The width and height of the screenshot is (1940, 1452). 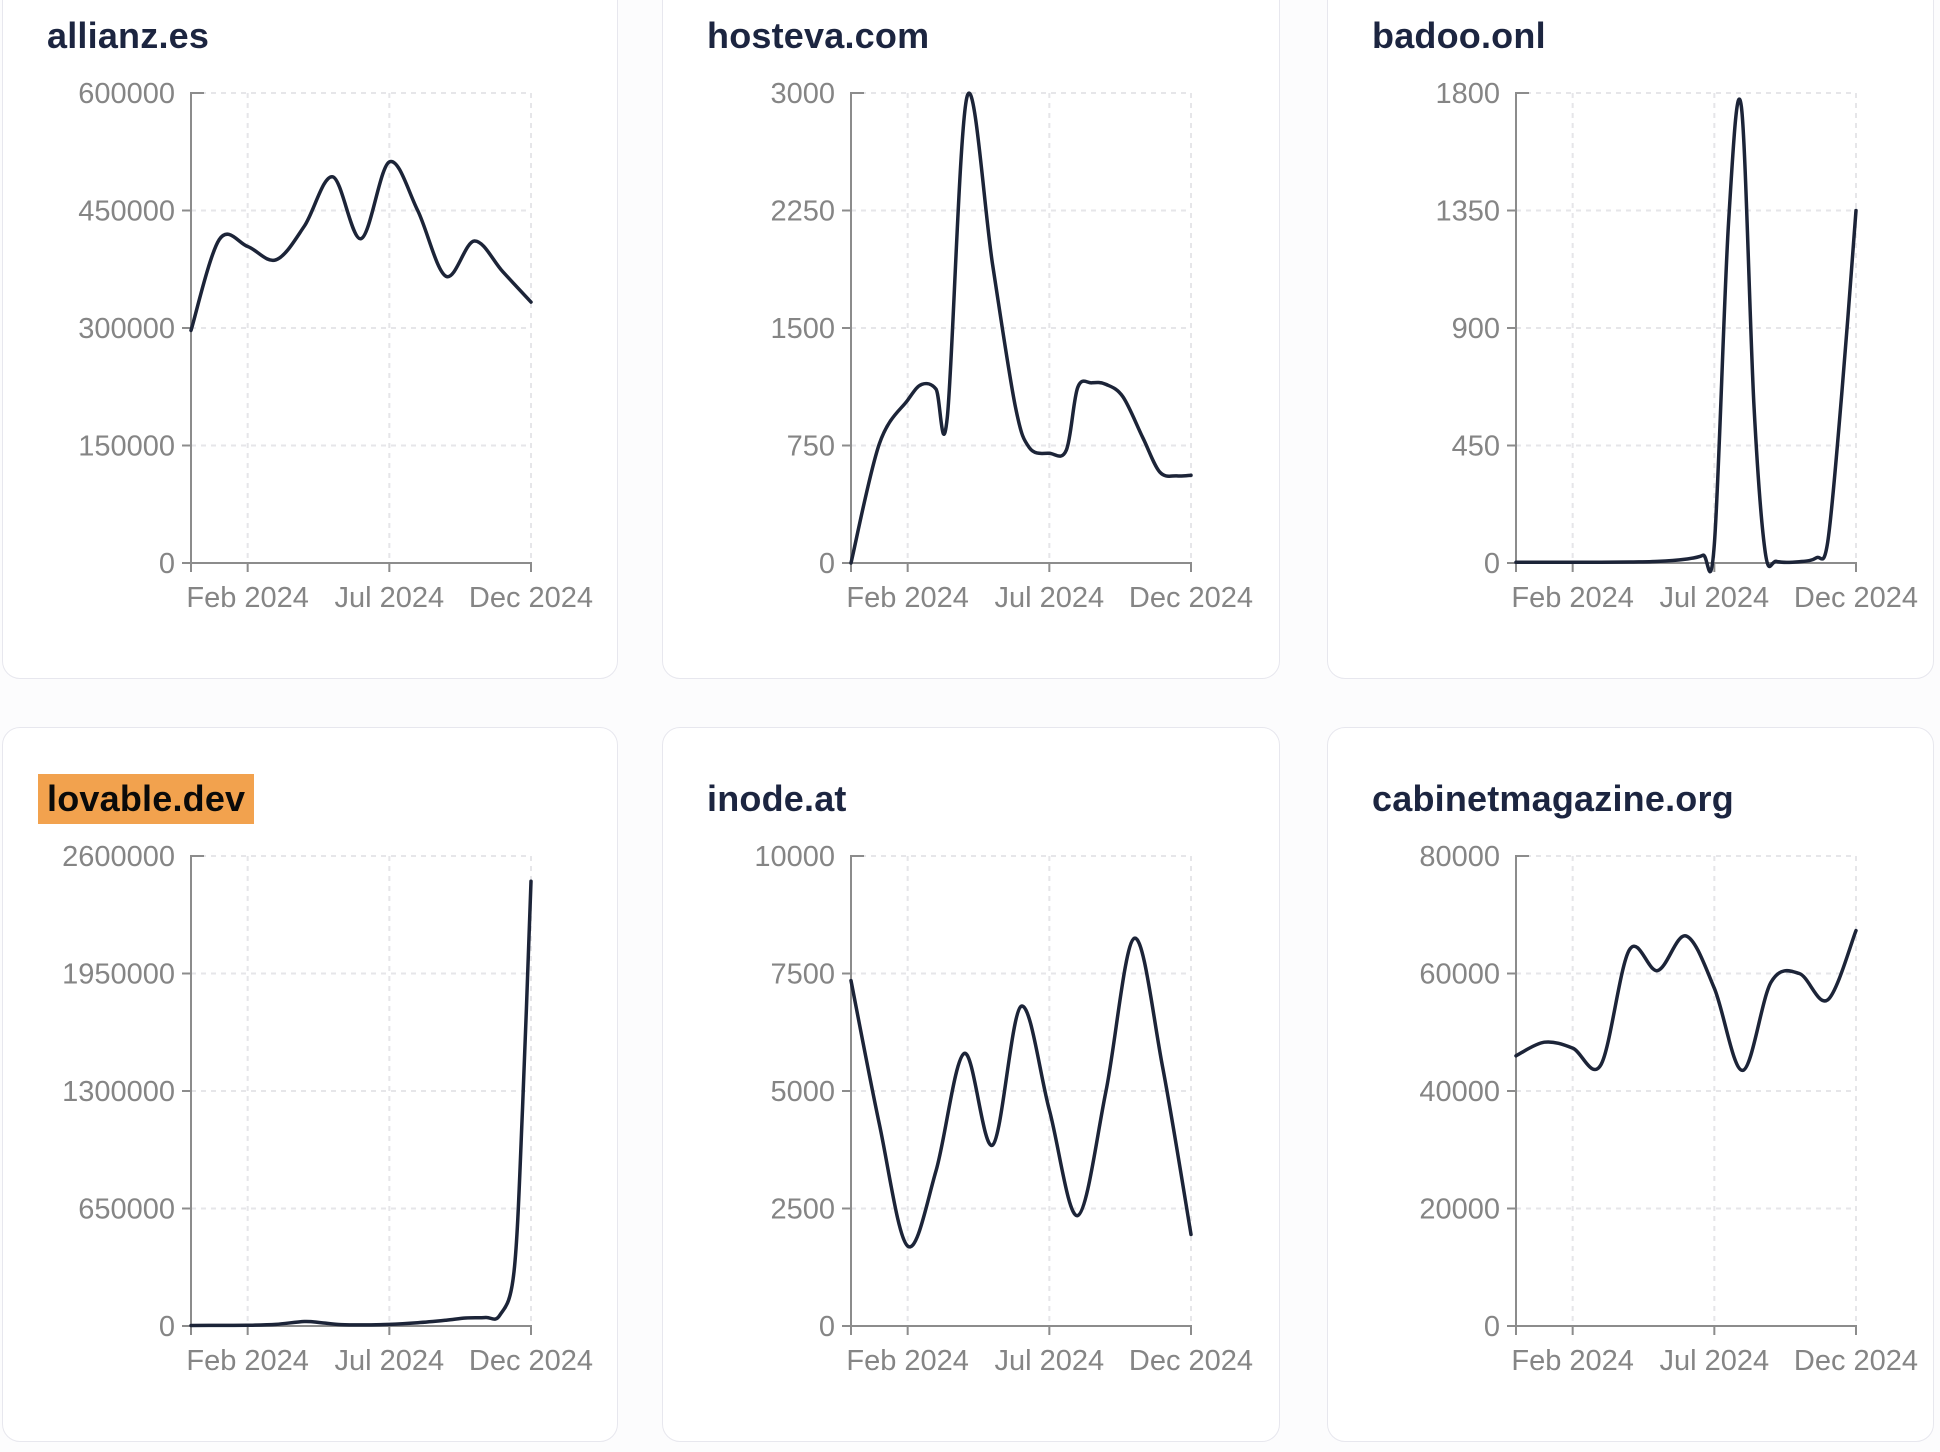 What do you see at coordinates (777, 798) in the screenshot?
I see `domain-title: inode.at` at bounding box center [777, 798].